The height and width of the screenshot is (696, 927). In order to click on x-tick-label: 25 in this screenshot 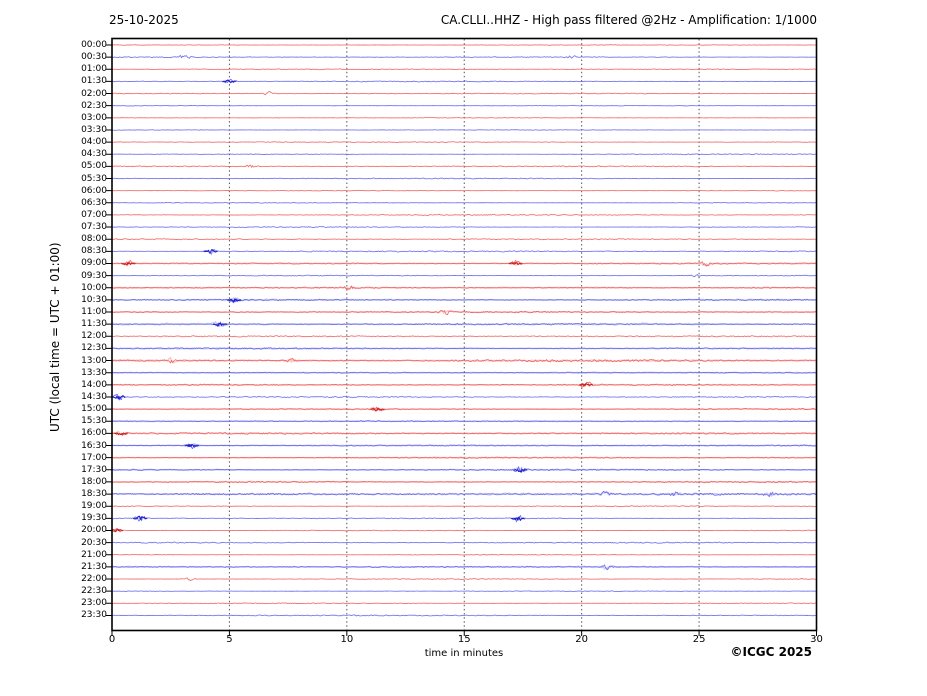, I will do `click(699, 639)`.